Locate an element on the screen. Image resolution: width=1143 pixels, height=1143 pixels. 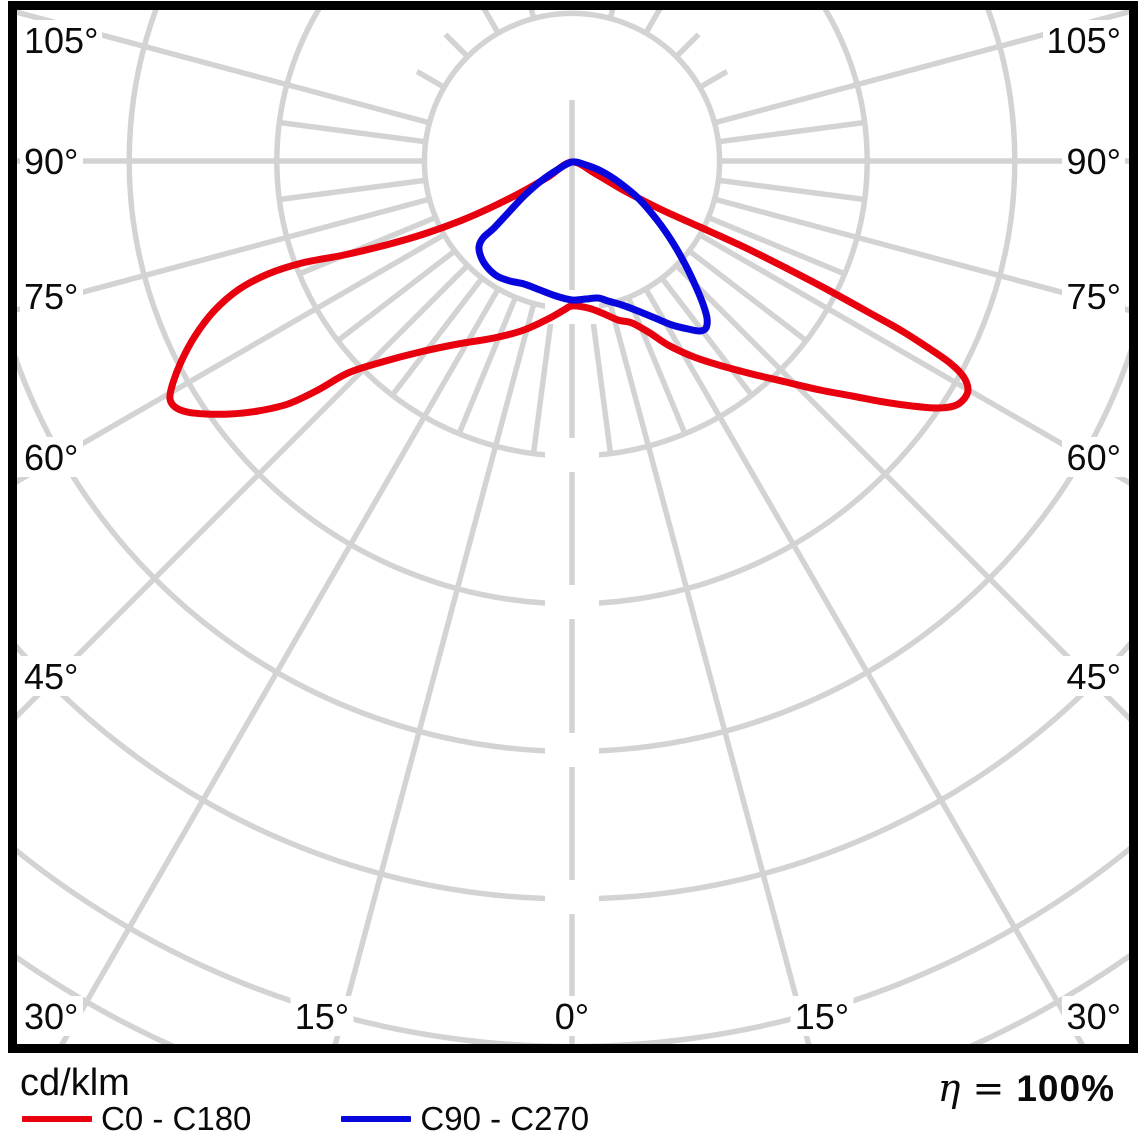
legend: C0 - C180 C90 - C270 is located at coordinates (305, 1119).